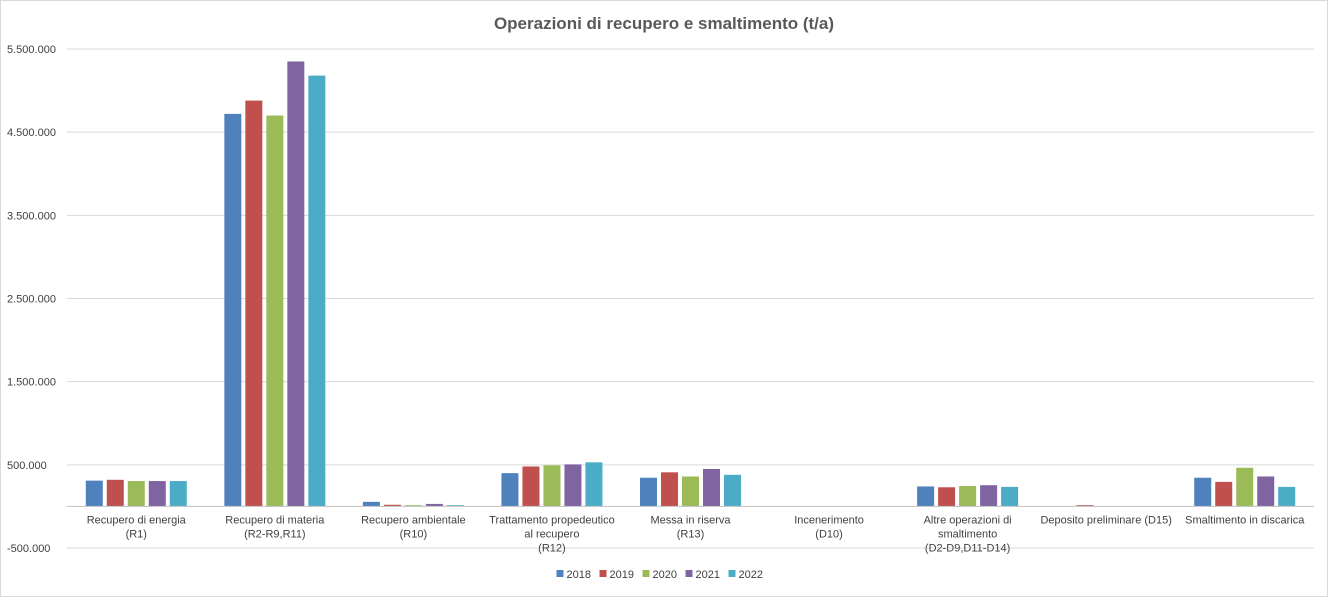  I want to click on y-tick-label: 3.500.000, so click(31, 216).